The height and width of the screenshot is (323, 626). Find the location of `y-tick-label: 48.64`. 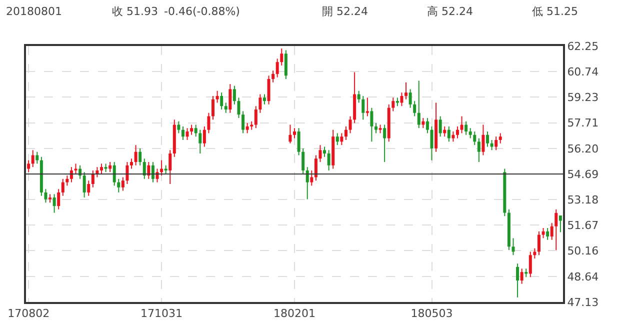

y-tick-label: 48.64 is located at coordinates (583, 277).